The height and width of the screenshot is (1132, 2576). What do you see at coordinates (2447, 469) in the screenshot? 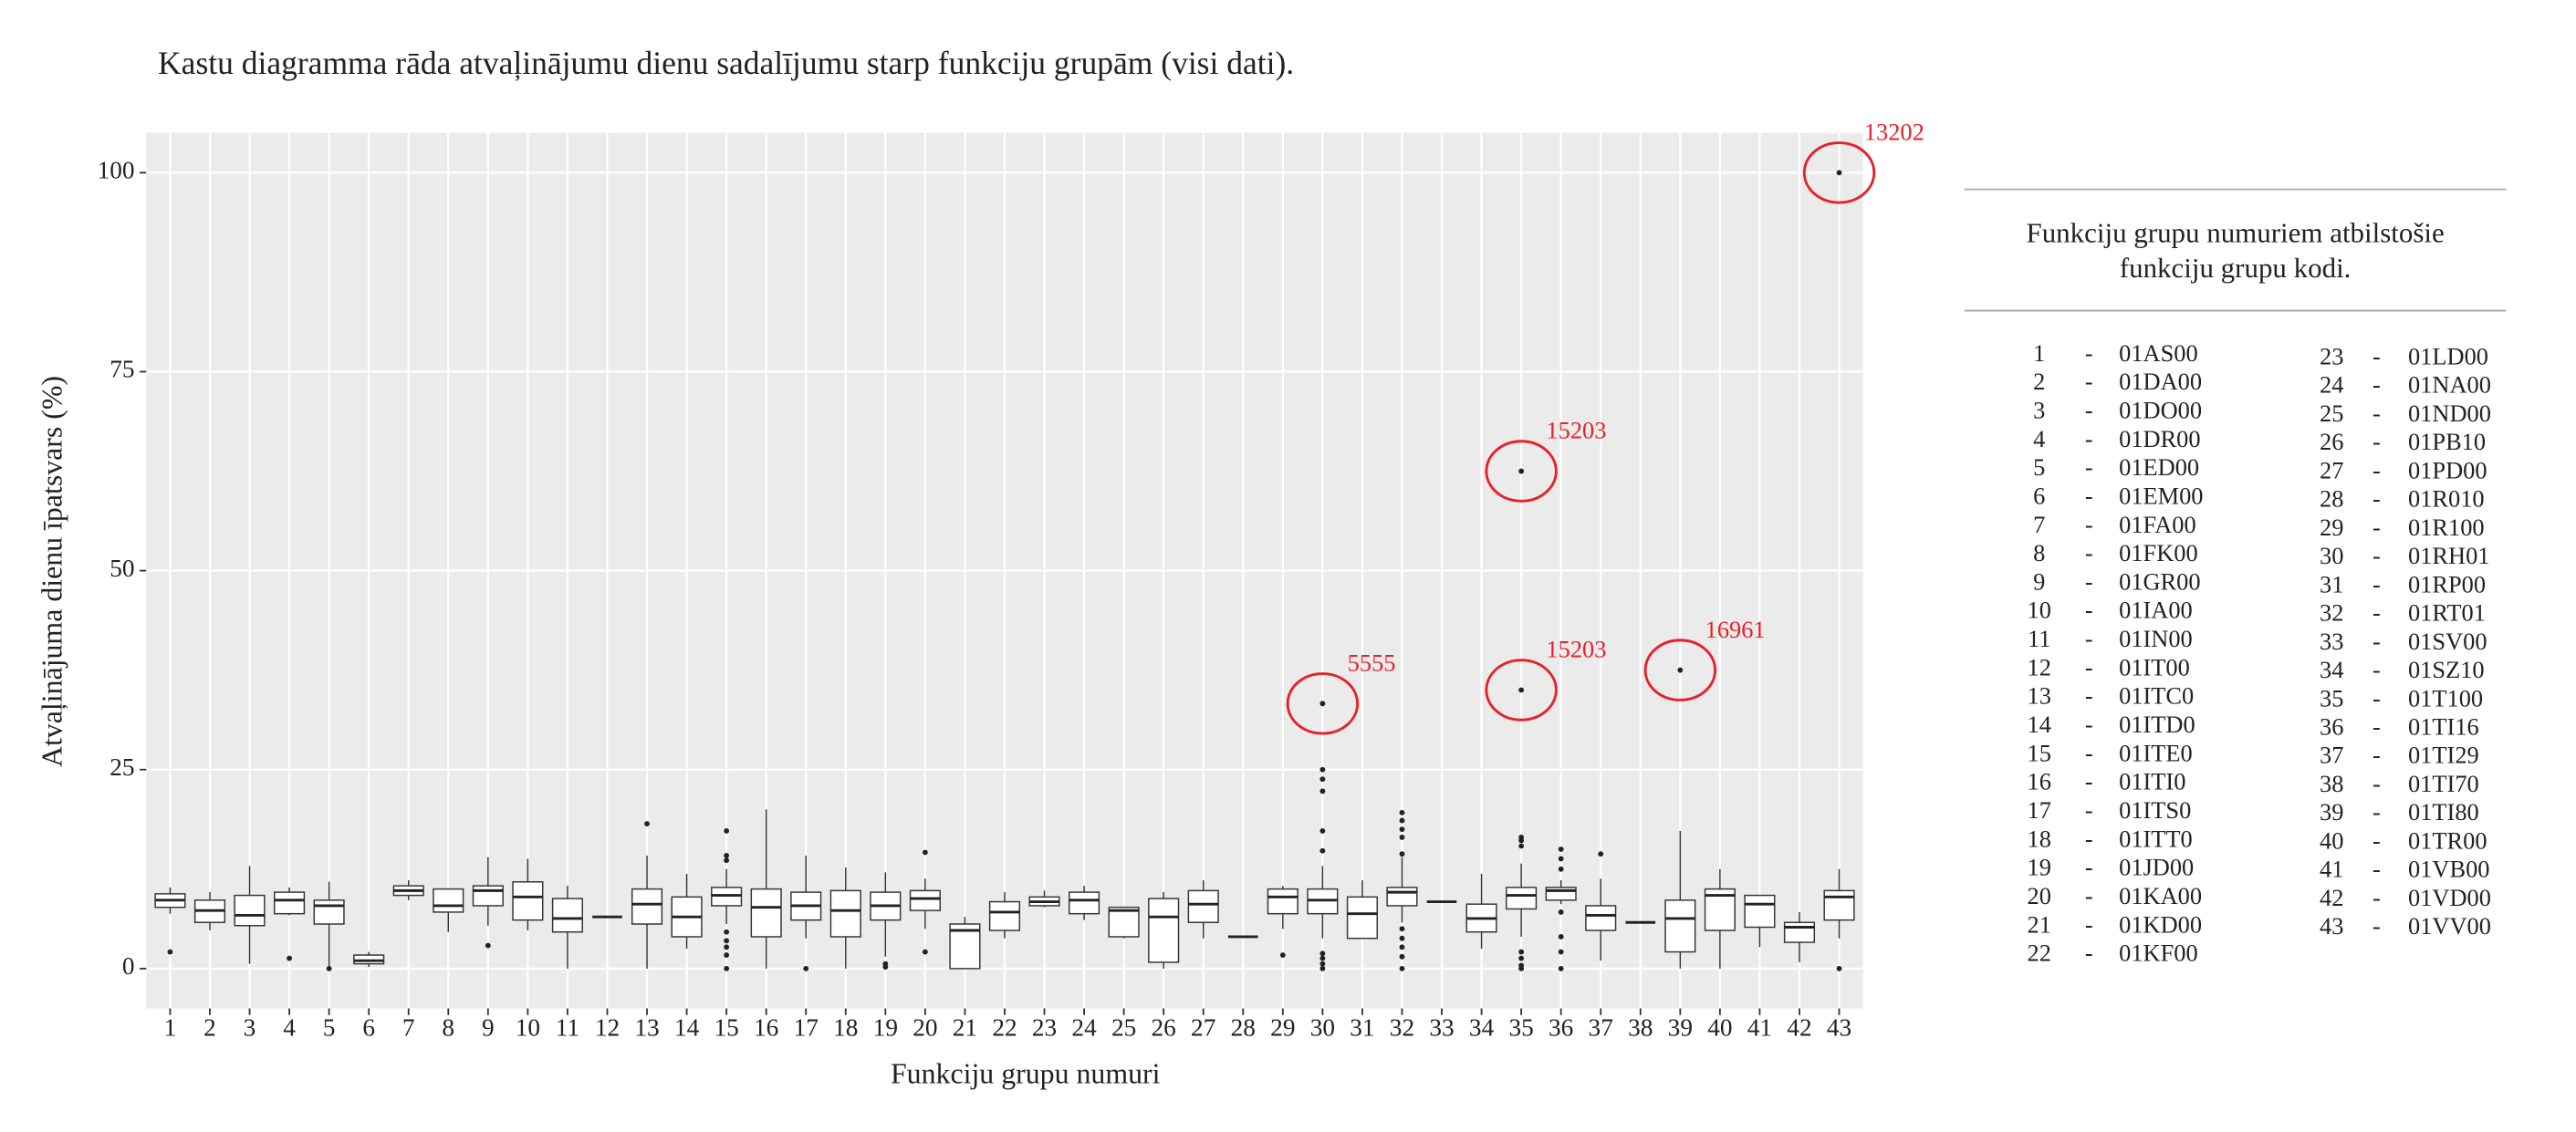
I see `legend-code: 01PD00` at bounding box center [2447, 469].